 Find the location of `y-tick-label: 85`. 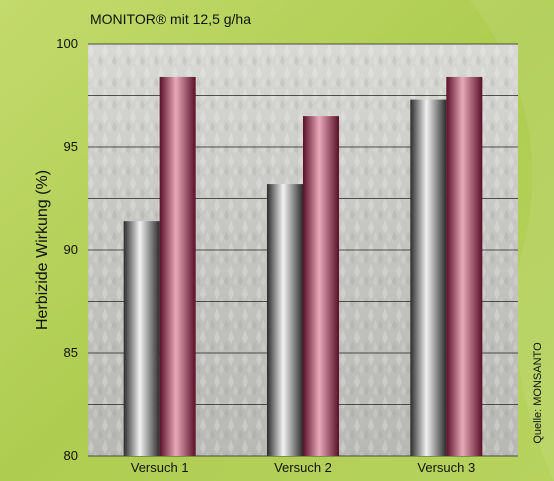

y-tick-label: 85 is located at coordinates (71, 352).